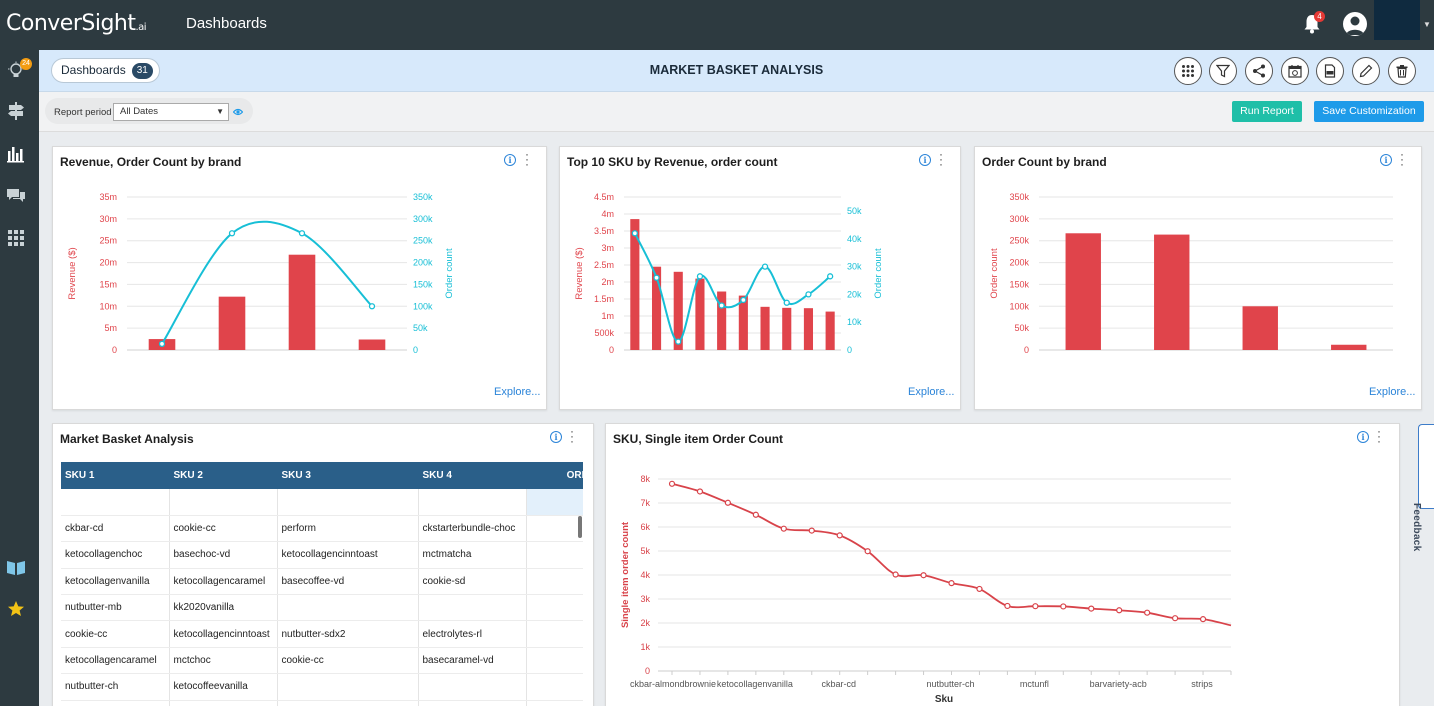  I want to click on eye-icon, so click(238, 112).